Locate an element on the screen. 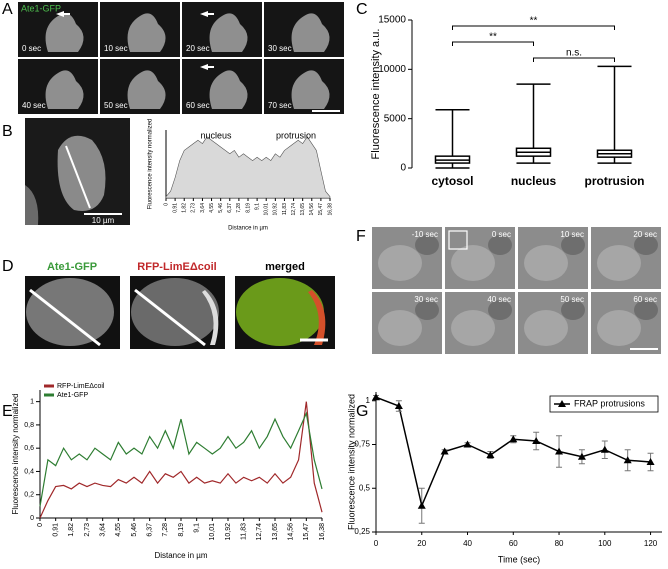  x-tick-label: 80 is located at coordinates (559, 543).